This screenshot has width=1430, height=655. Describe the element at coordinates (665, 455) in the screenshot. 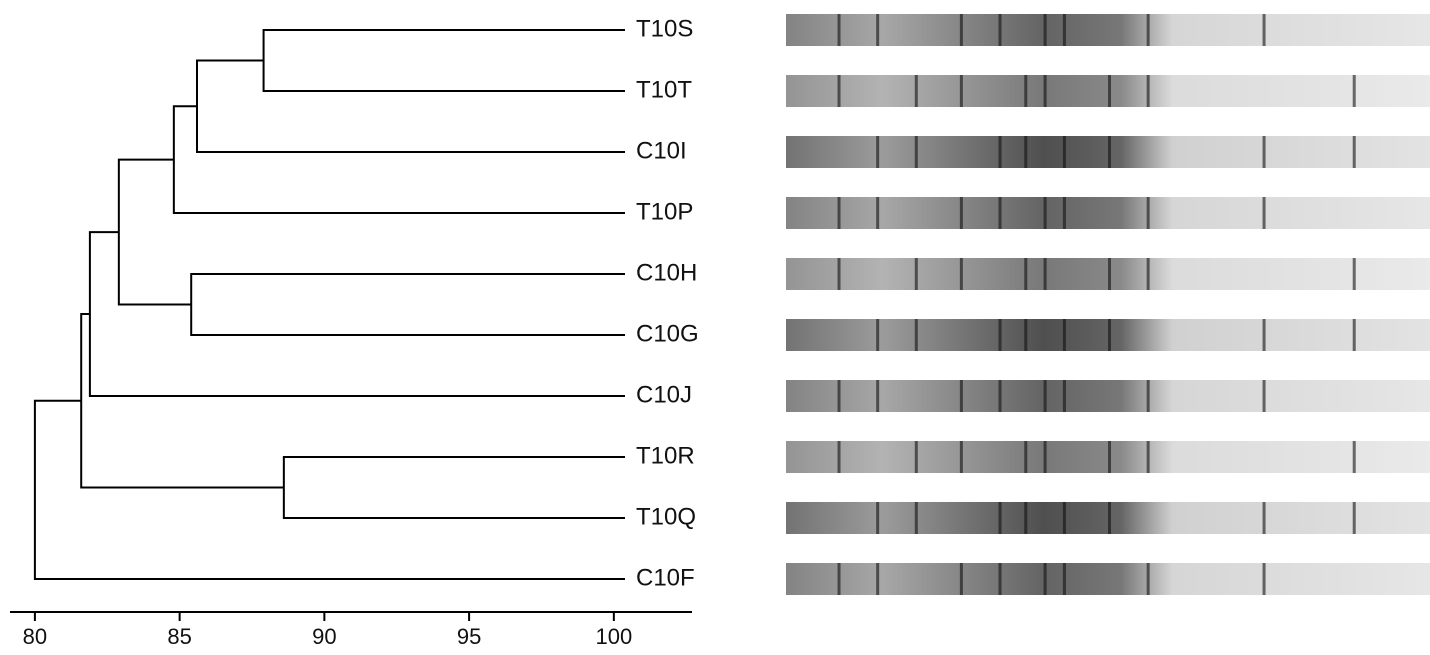

I see `leaf-label: T10R` at that location.